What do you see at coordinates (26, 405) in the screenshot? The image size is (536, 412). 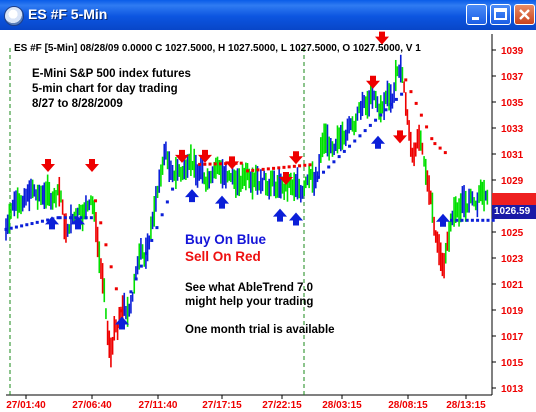 I see `x-tick-label: 27/01:40` at bounding box center [26, 405].